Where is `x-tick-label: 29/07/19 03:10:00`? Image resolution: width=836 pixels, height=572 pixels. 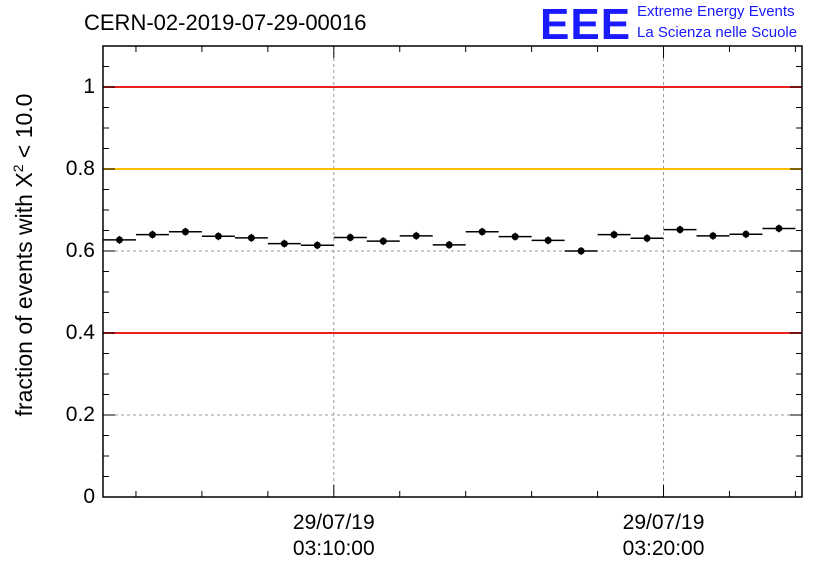 x-tick-label: 29/07/19 03:10:00 is located at coordinates (334, 536).